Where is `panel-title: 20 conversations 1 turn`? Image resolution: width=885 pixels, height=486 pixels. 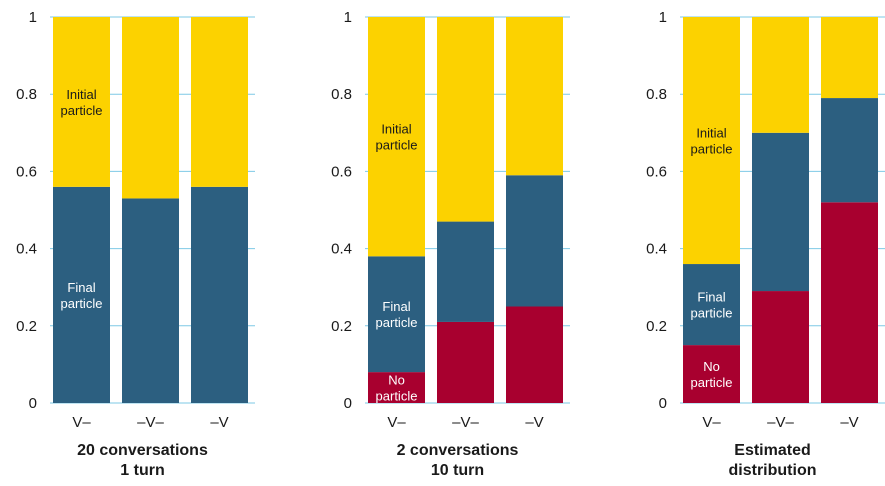 panel-title: 20 conversations 1 turn is located at coordinates (142, 460).